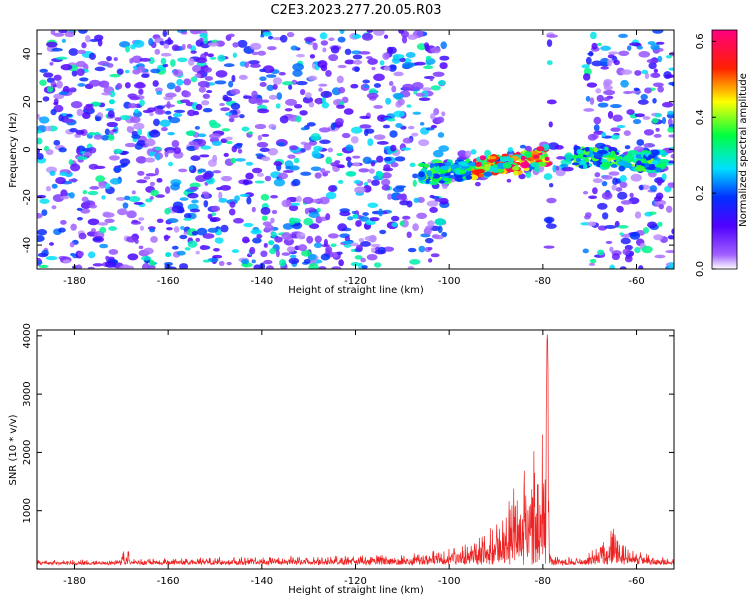  I want to click on x-tick-label: -180, so click(74, 581).